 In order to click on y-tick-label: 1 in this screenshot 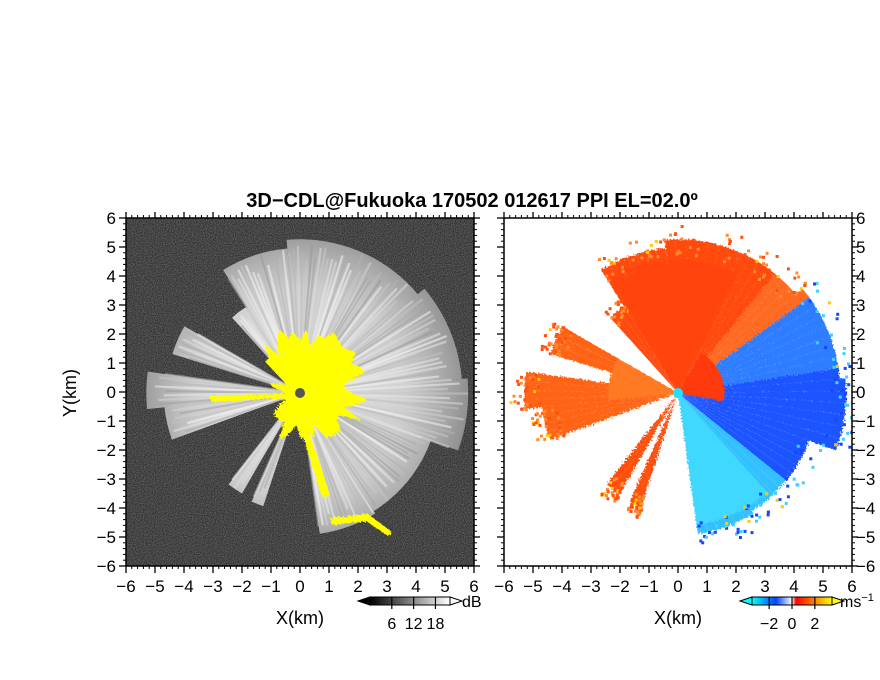, I will do `click(111, 363)`.